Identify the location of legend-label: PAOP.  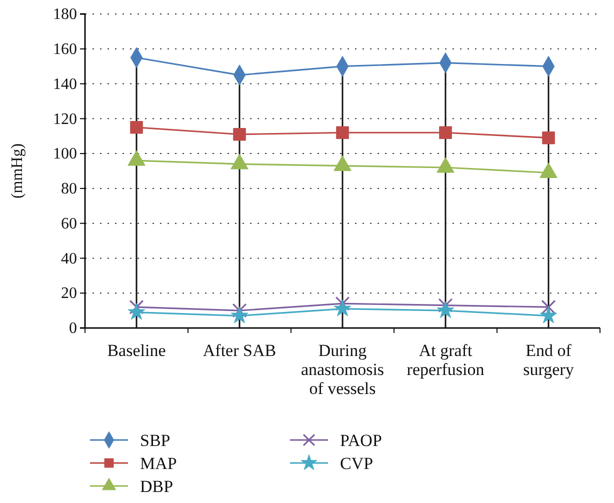
(361, 440).